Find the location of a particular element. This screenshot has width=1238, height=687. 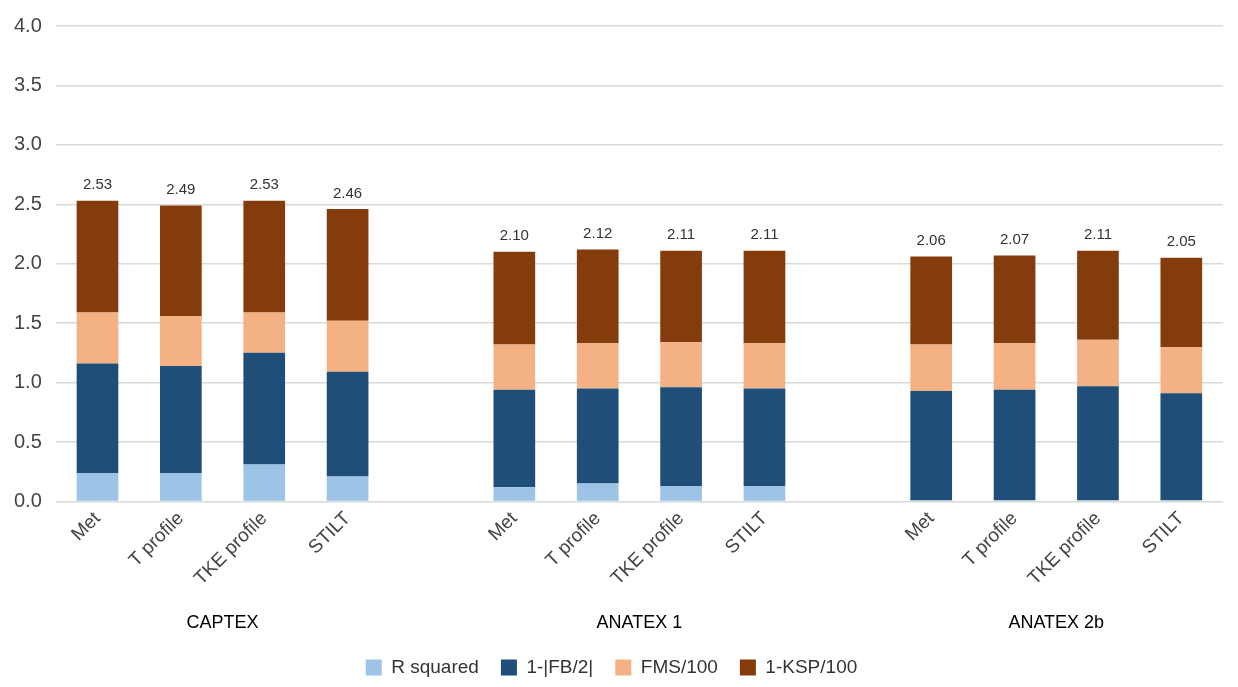

y-tick-label: 3.5 is located at coordinates (27, 83).